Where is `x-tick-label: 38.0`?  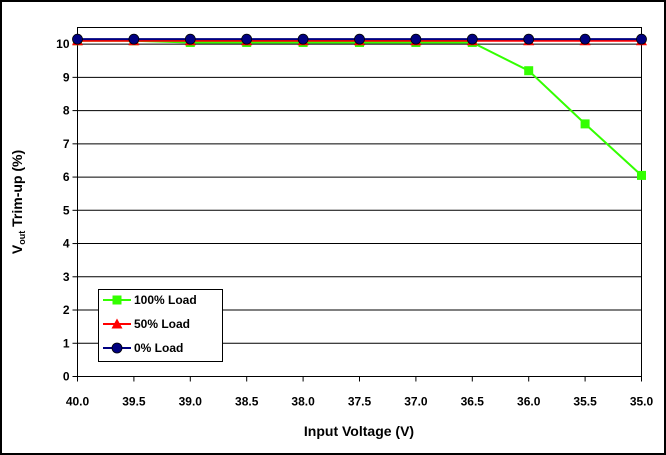
x-tick-label: 38.0 is located at coordinates (303, 402).